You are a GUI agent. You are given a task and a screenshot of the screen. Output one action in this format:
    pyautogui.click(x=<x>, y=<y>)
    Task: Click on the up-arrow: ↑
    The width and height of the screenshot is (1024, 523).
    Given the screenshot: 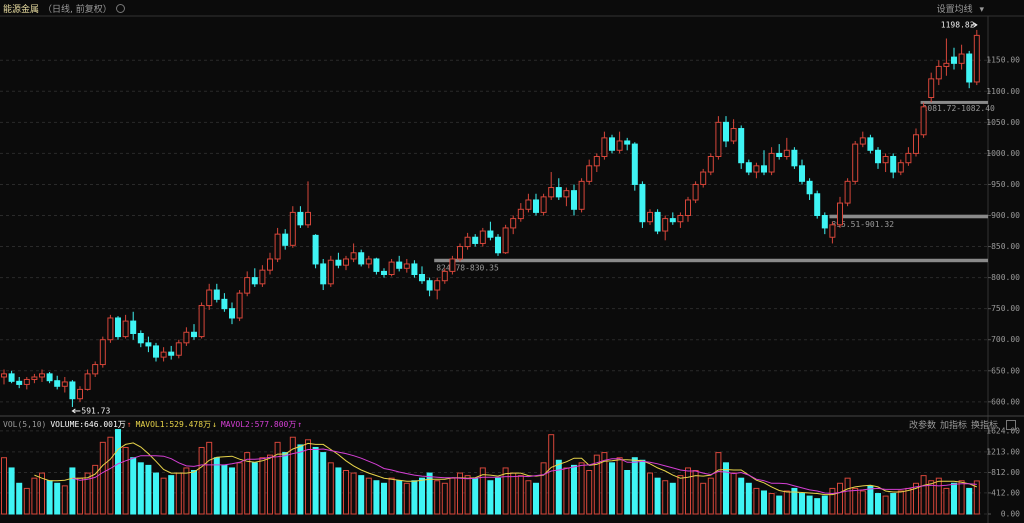 What is the action you would take?
    pyautogui.click(x=300, y=424)
    